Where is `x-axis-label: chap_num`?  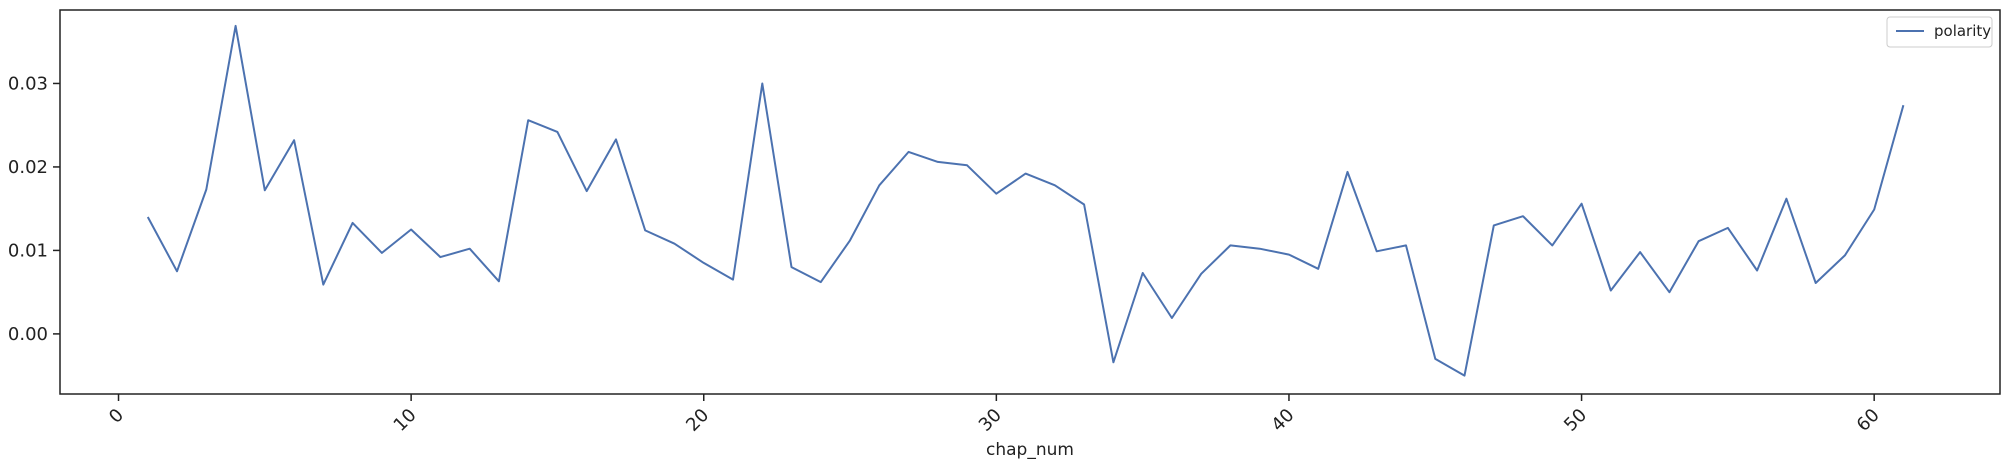
x-axis-label: chap_num is located at coordinates (1030, 450).